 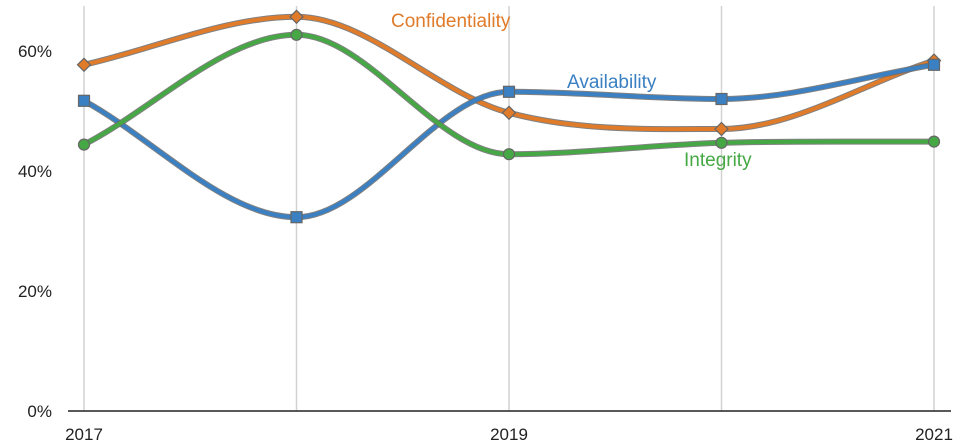 I want to click on point-integrity-2020, so click(x=721, y=142).